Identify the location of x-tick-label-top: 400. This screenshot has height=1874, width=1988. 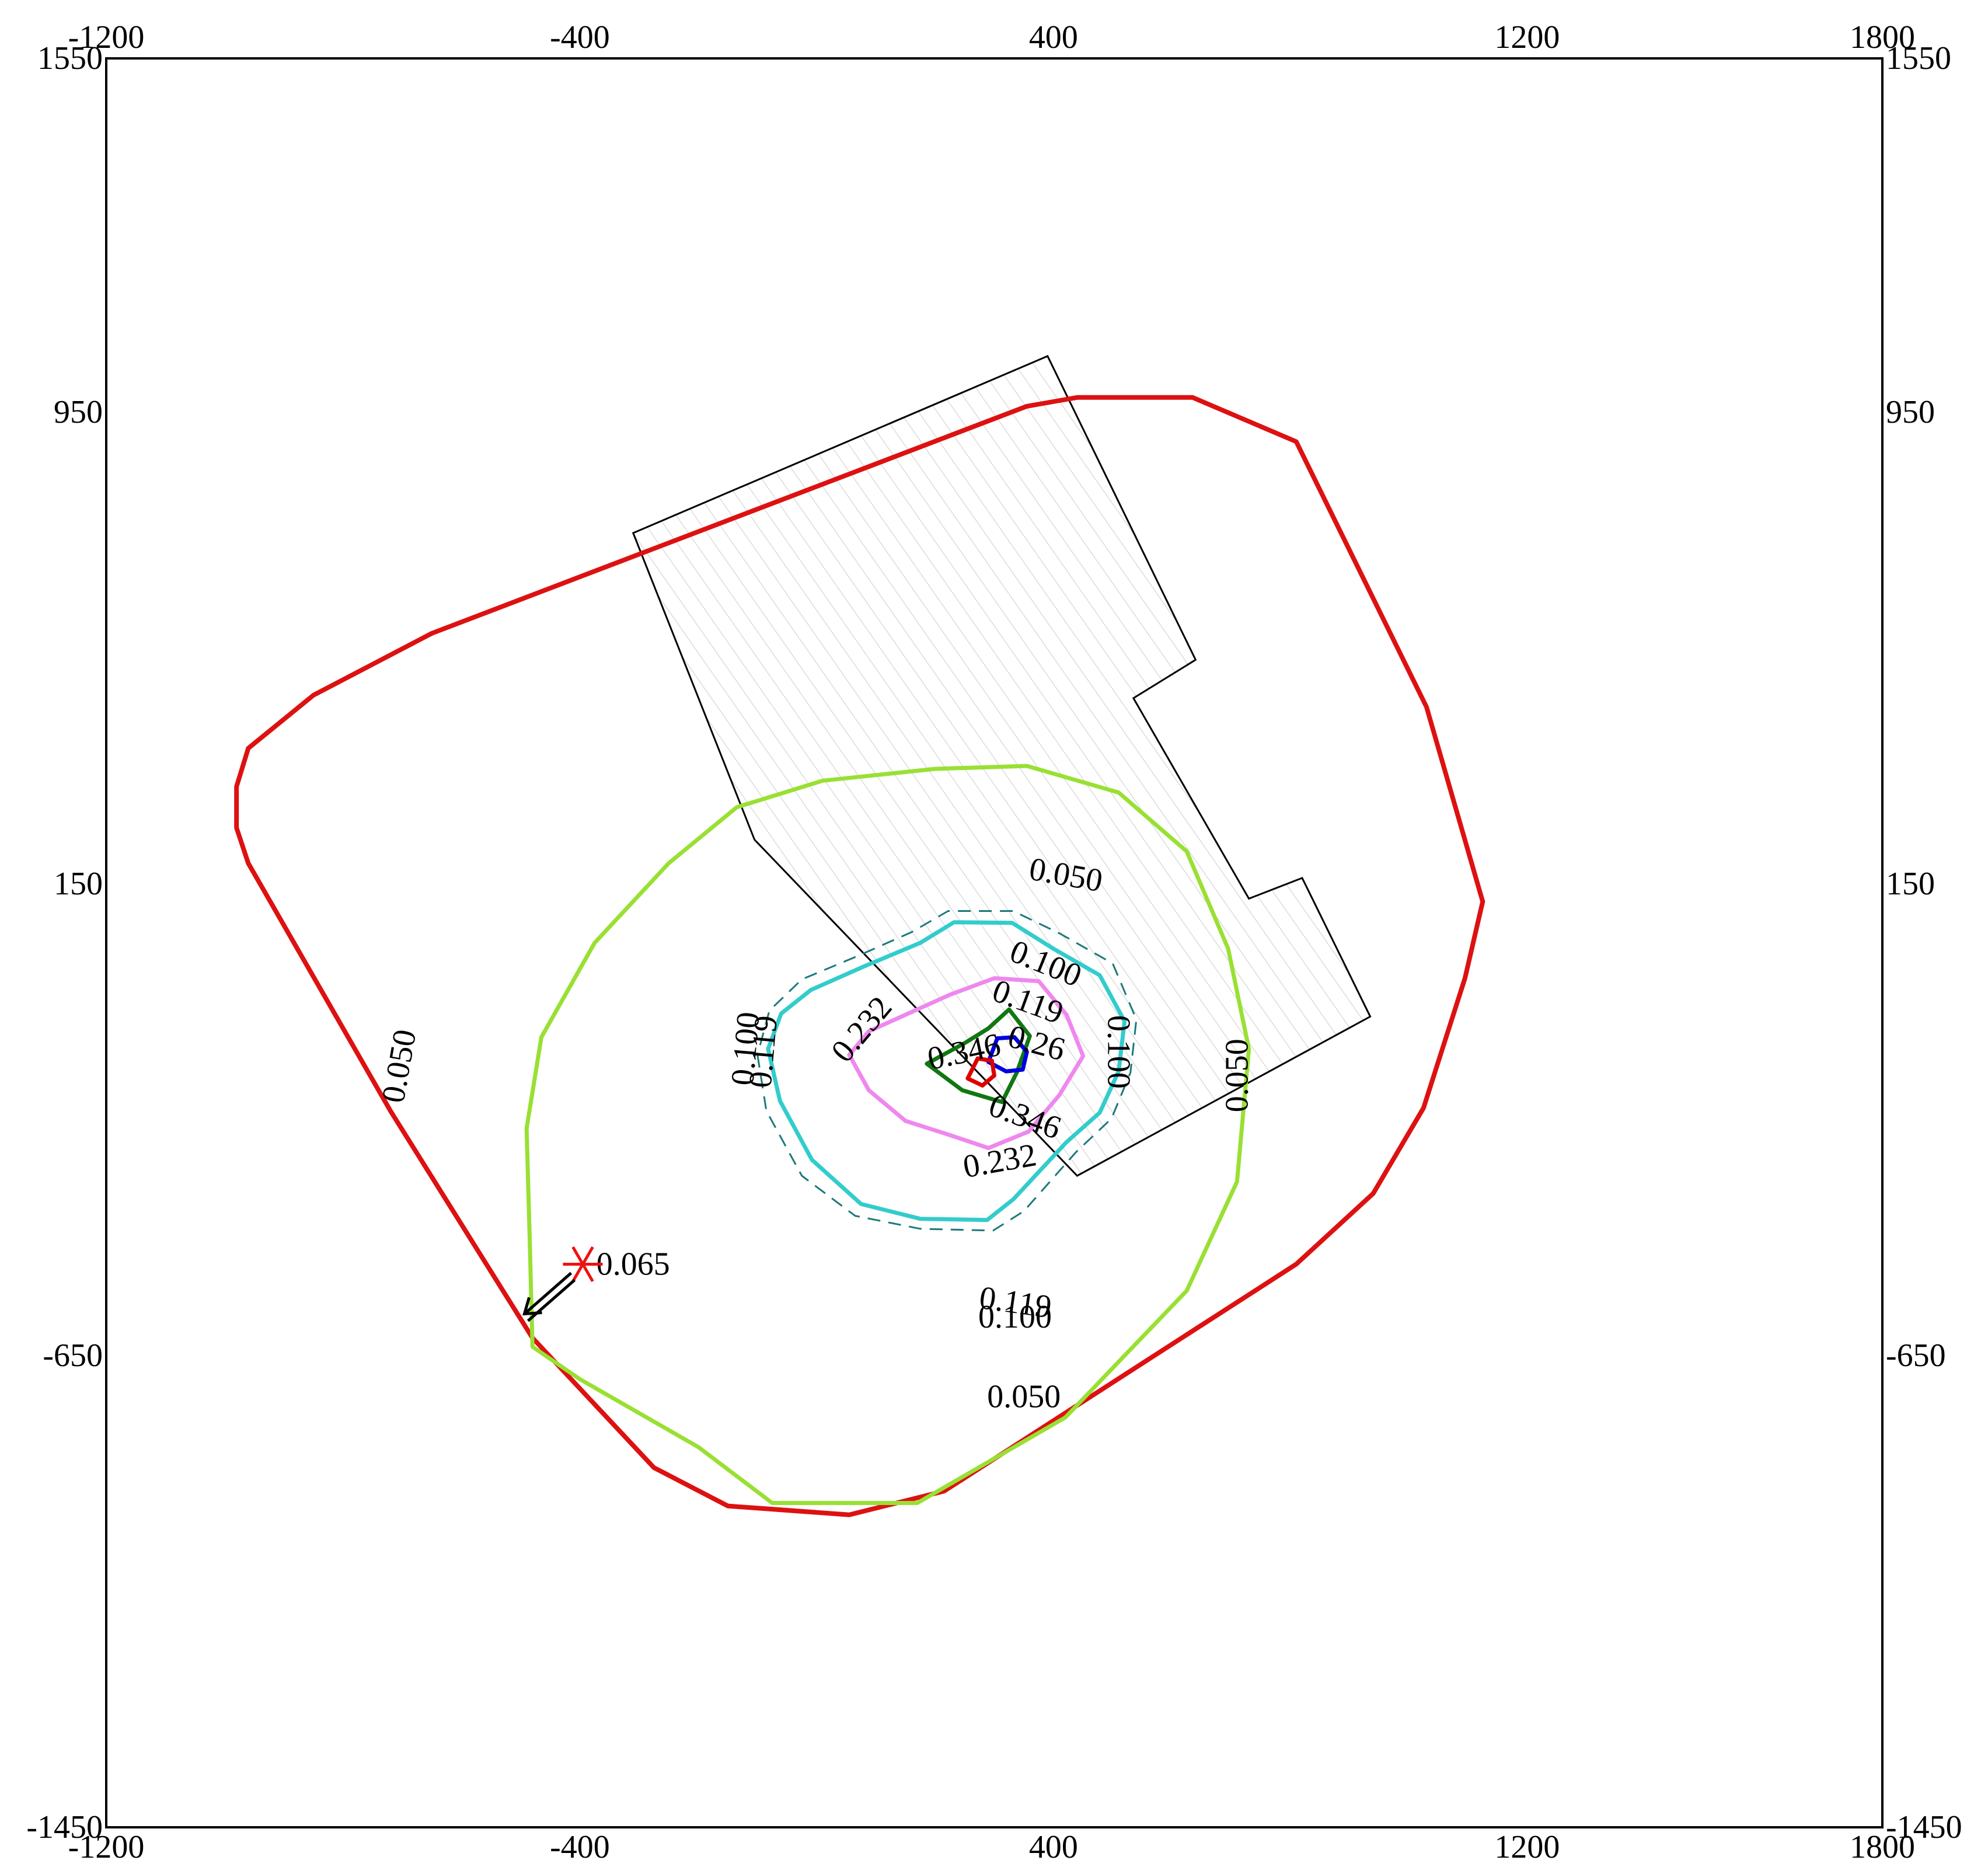
(1053, 37).